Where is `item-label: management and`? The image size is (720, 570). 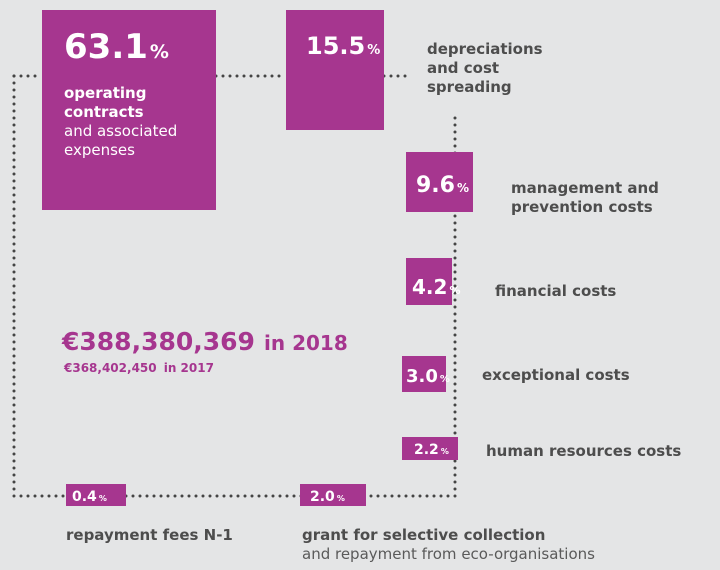
item-label: management and is located at coordinates (585, 188).